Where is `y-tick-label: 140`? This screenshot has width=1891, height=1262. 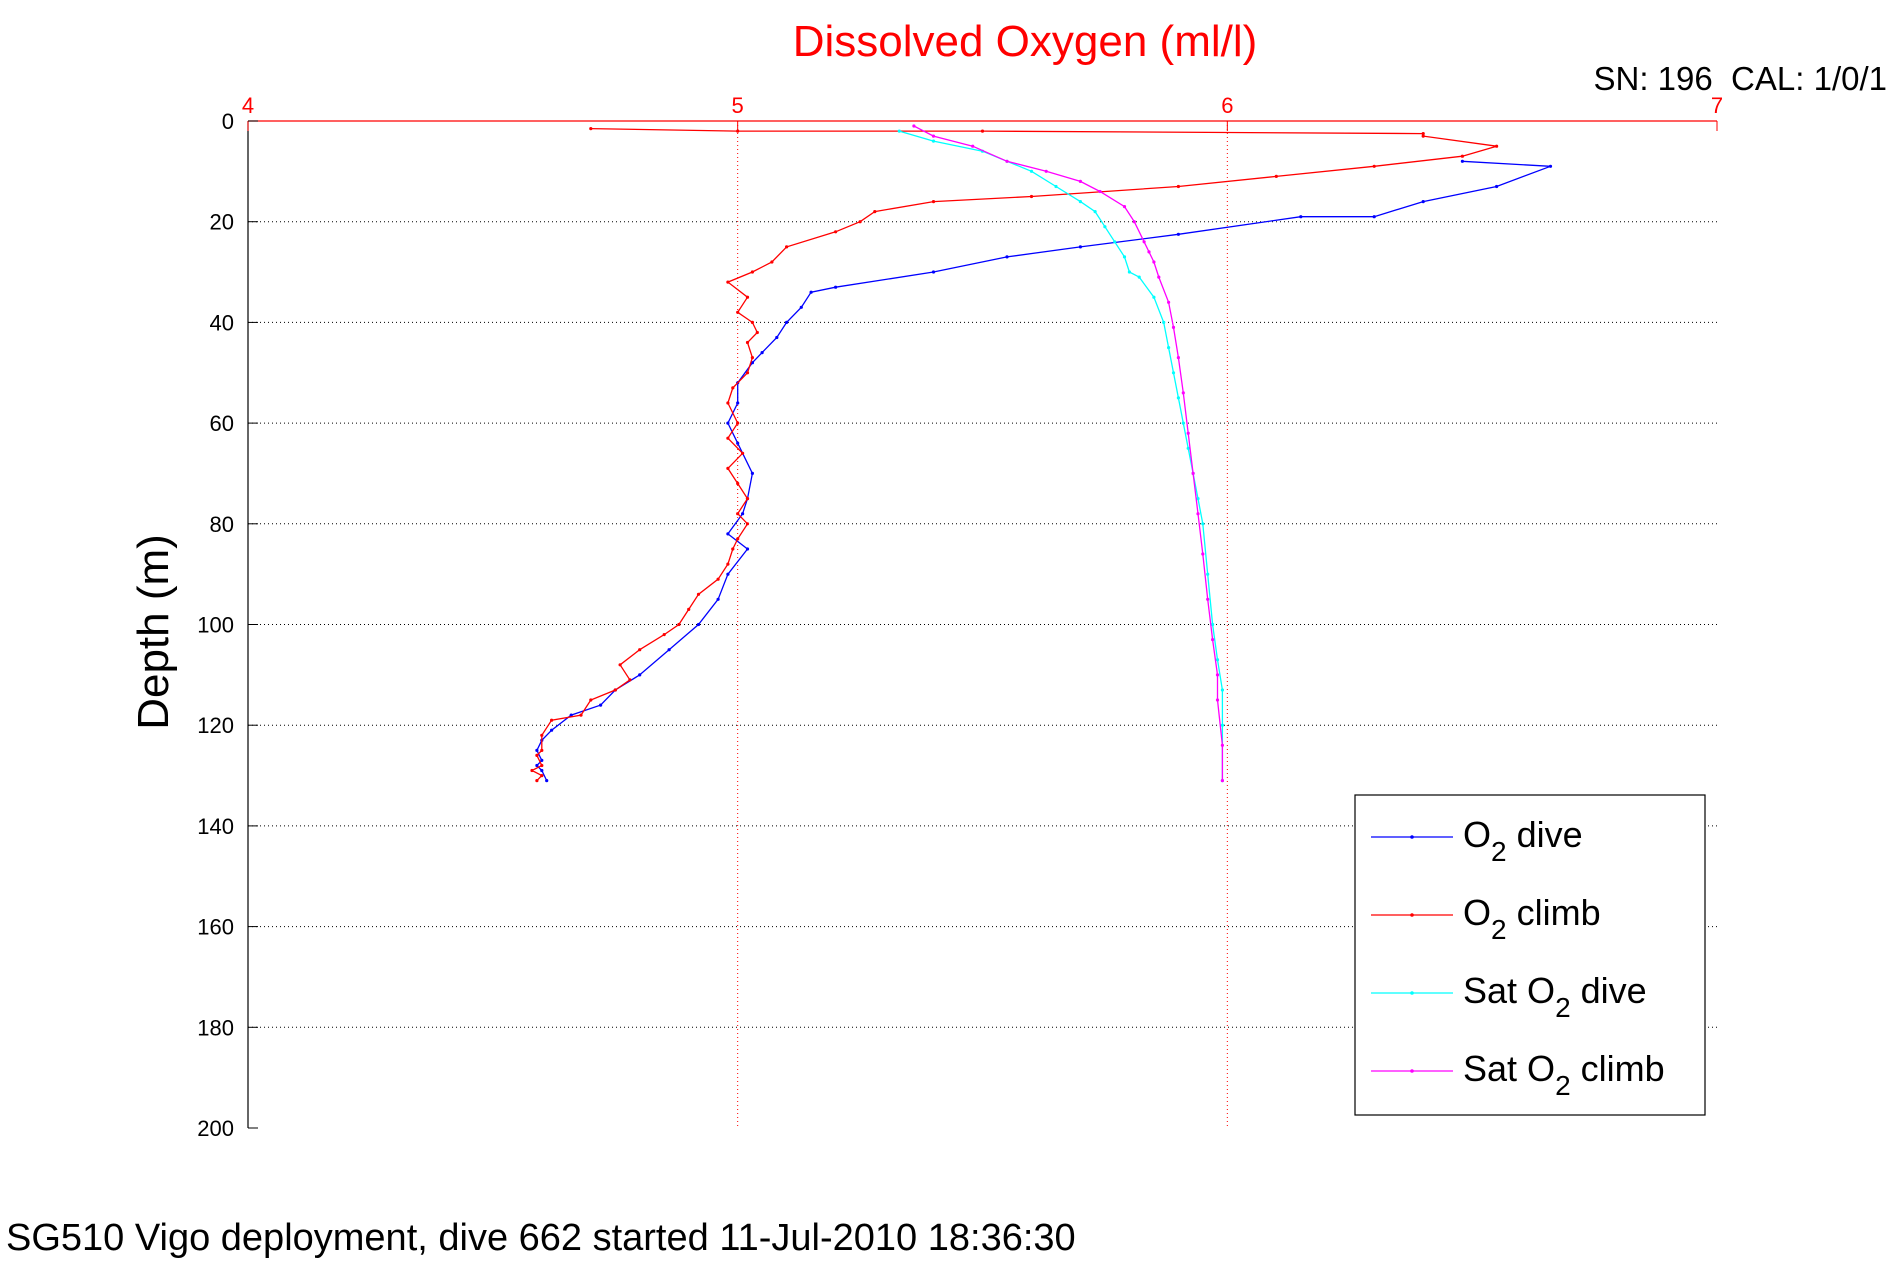
y-tick-label: 140 is located at coordinates (215, 826).